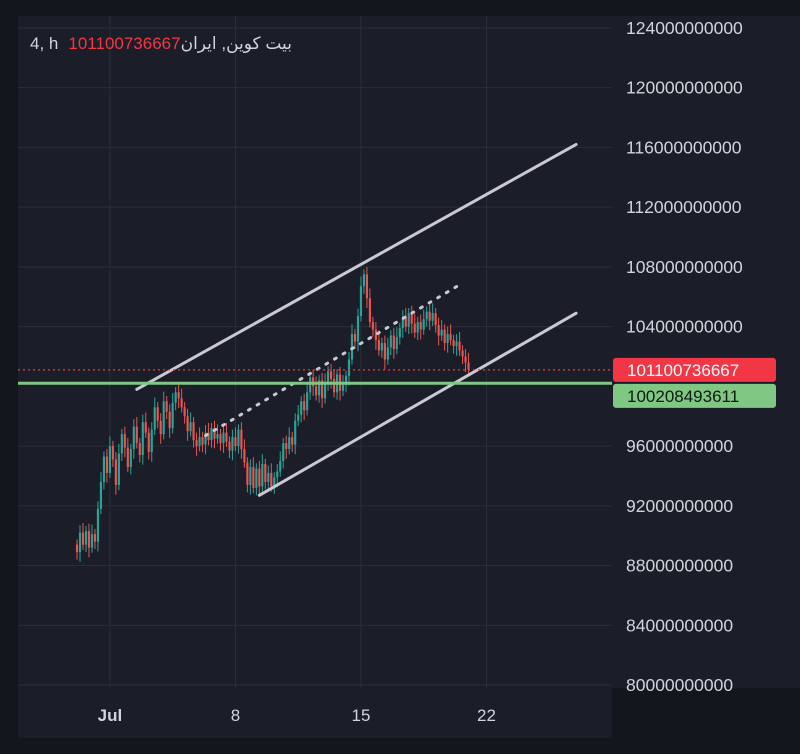 This screenshot has height=754, width=800. What do you see at coordinates (315, 713) in the screenshot?
I see `time-axis` at bounding box center [315, 713].